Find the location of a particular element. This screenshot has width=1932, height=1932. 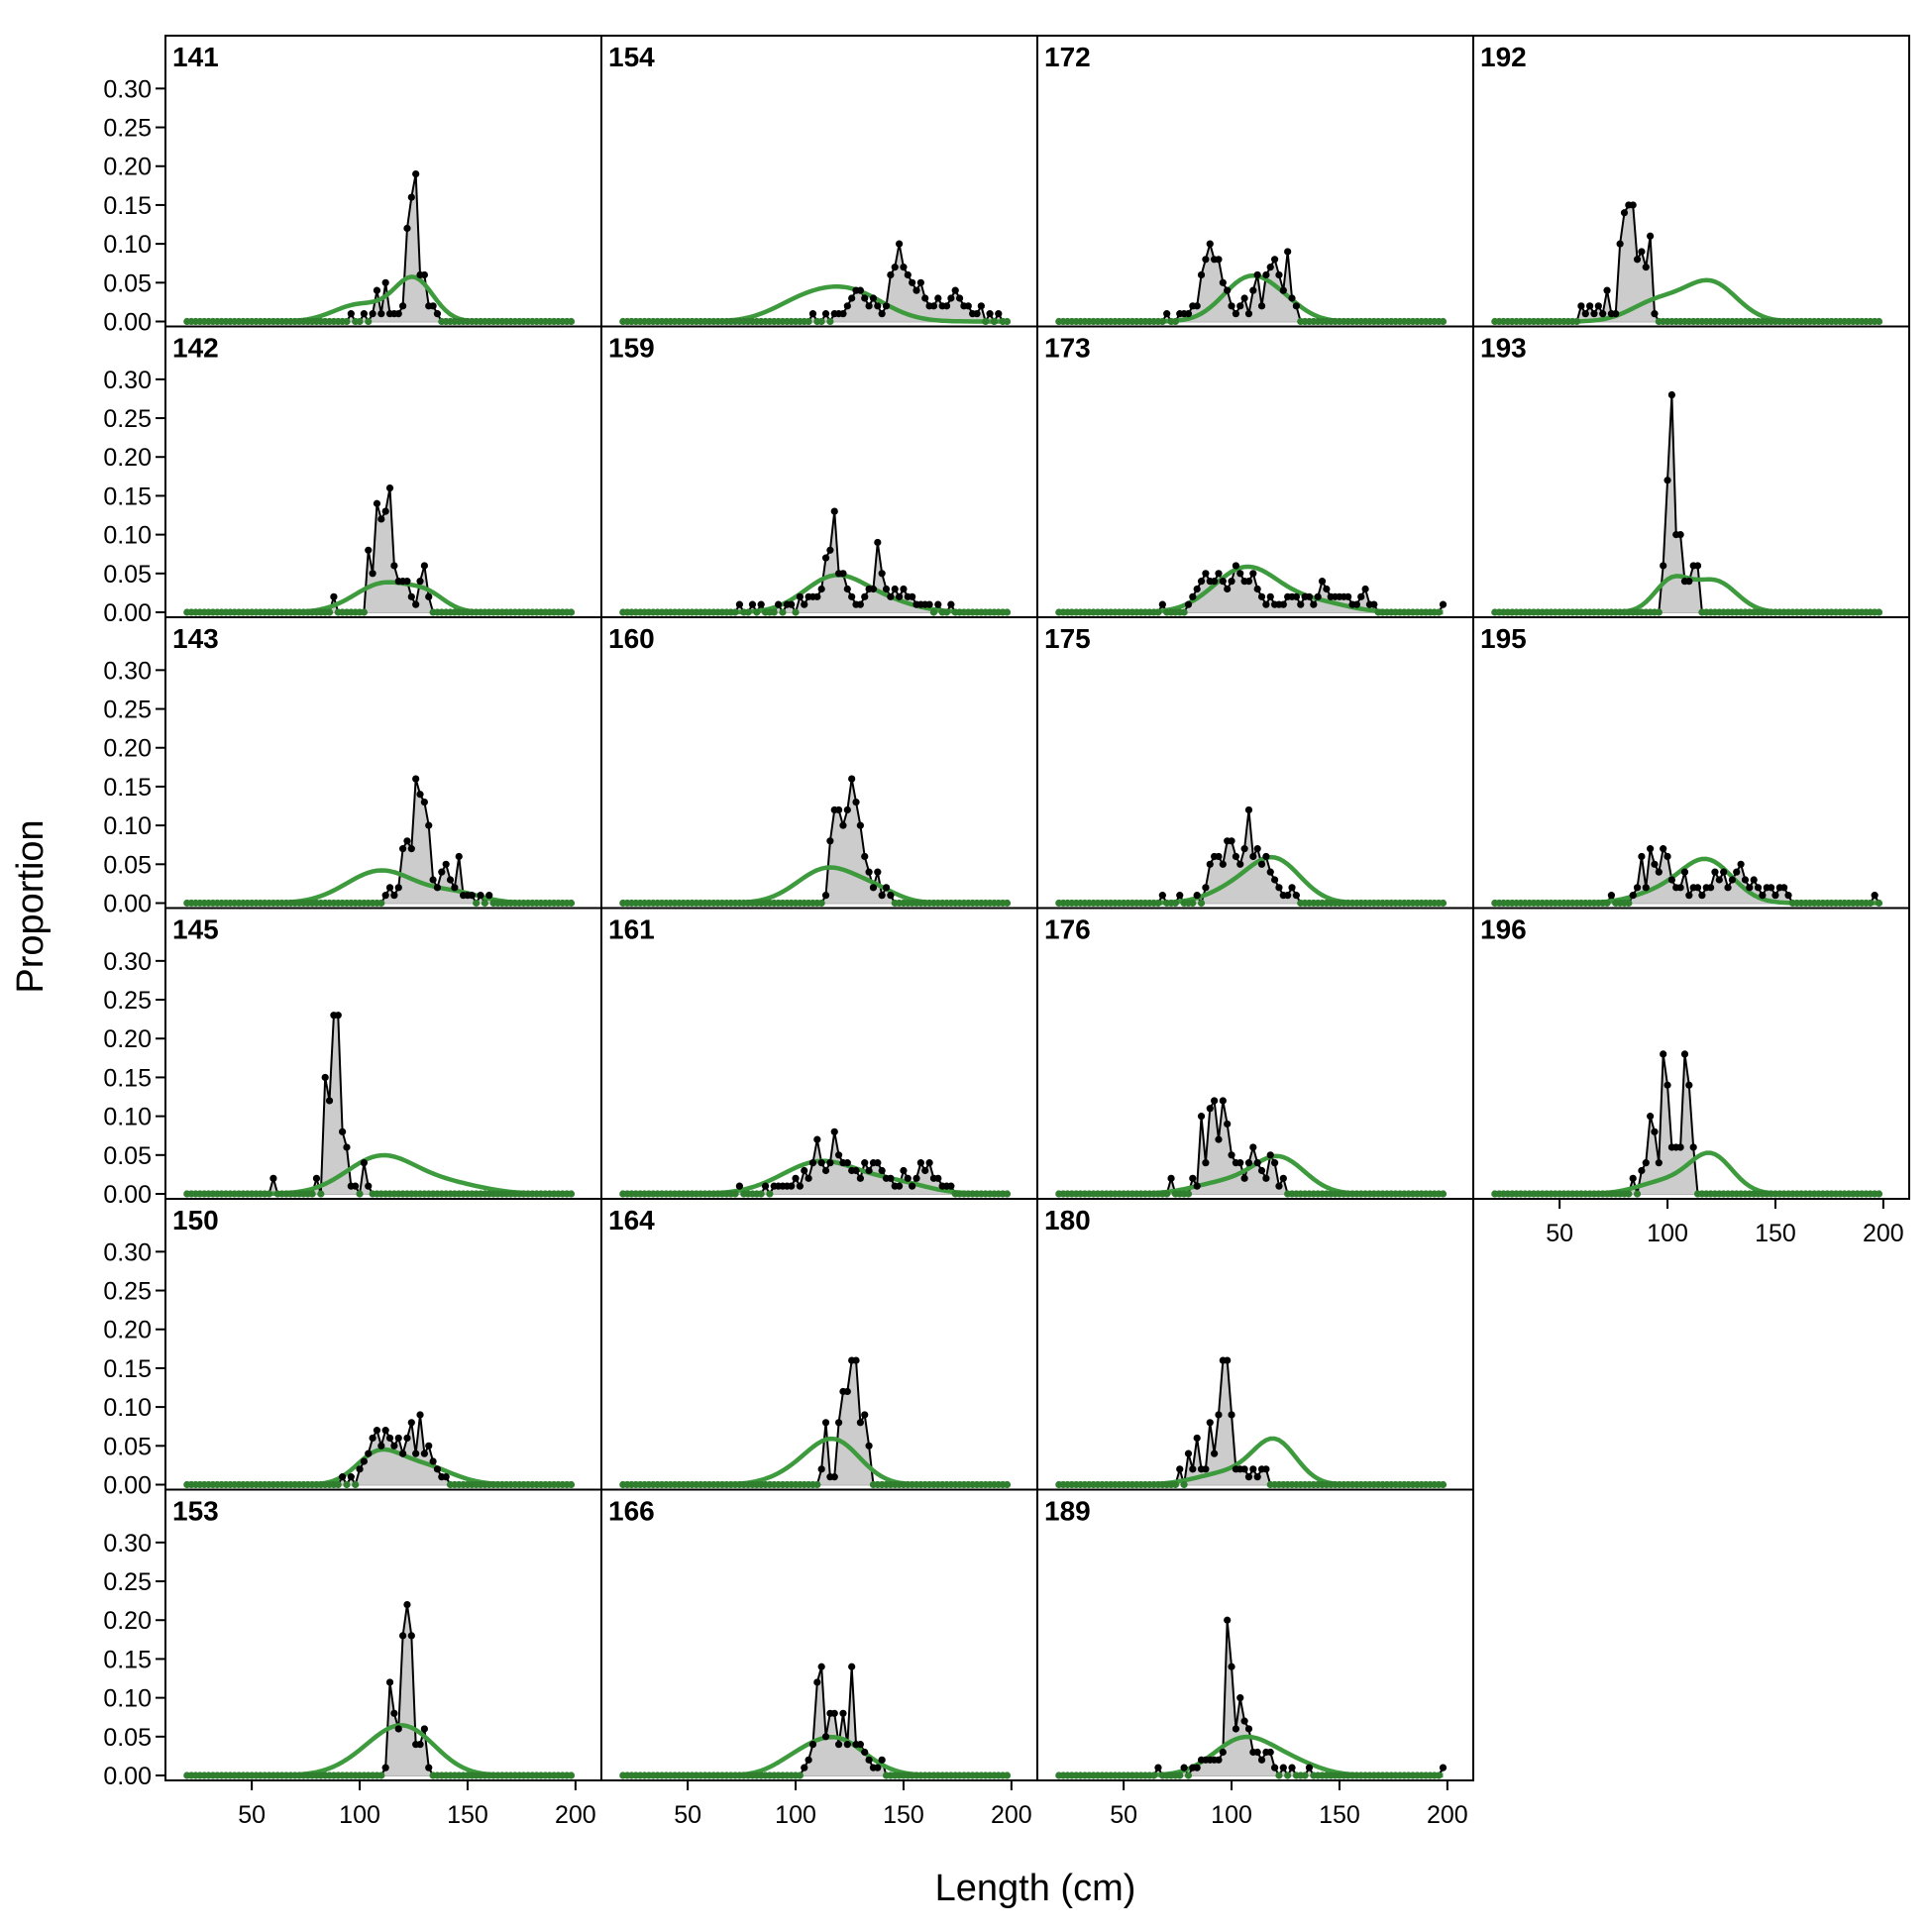

panel-189: 189 is located at coordinates (1255, 1634).